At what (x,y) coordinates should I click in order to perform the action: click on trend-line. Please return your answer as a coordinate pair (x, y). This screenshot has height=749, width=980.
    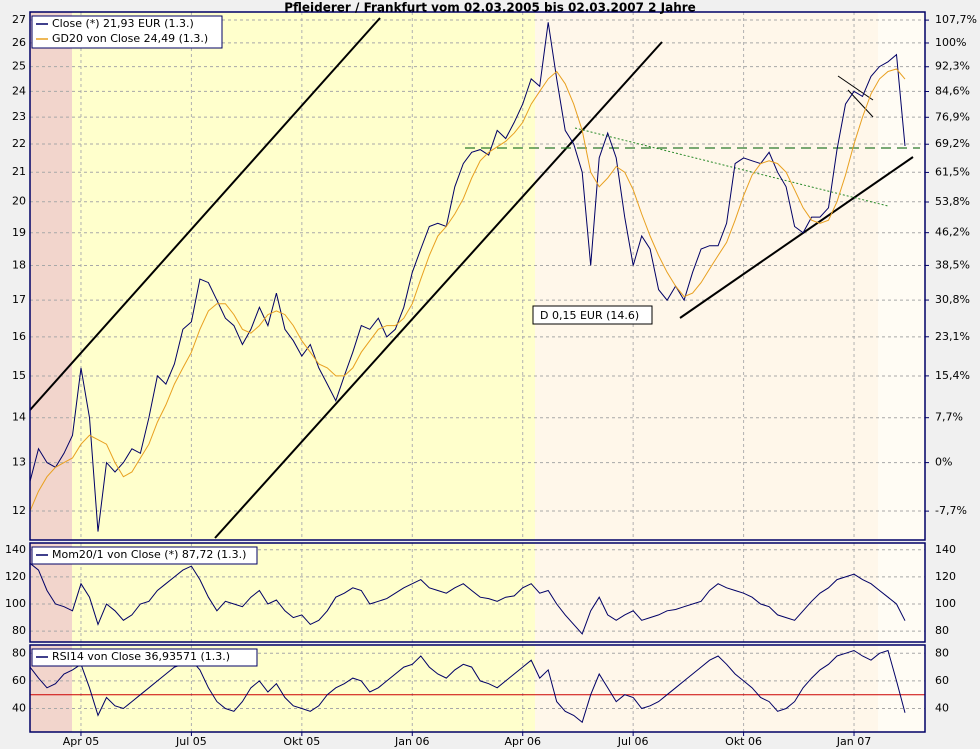
    Looking at the image, I should click on (796, 237).